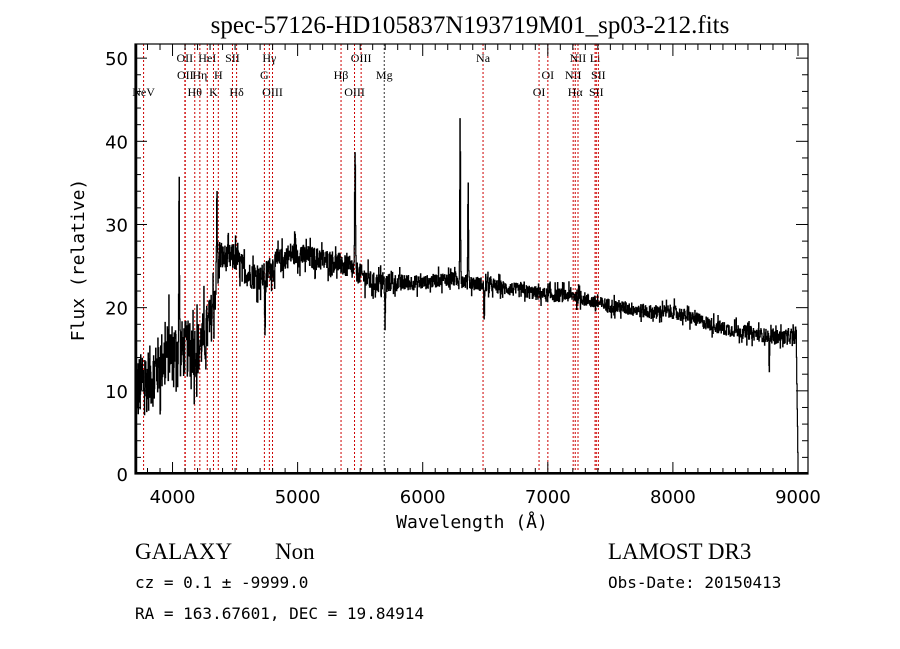 Image resolution: width=900 pixels, height=649 pixels. What do you see at coordinates (116, 392) in the screenshot?
I see `y-tick-label: 10` at bounding box center [116, 392].